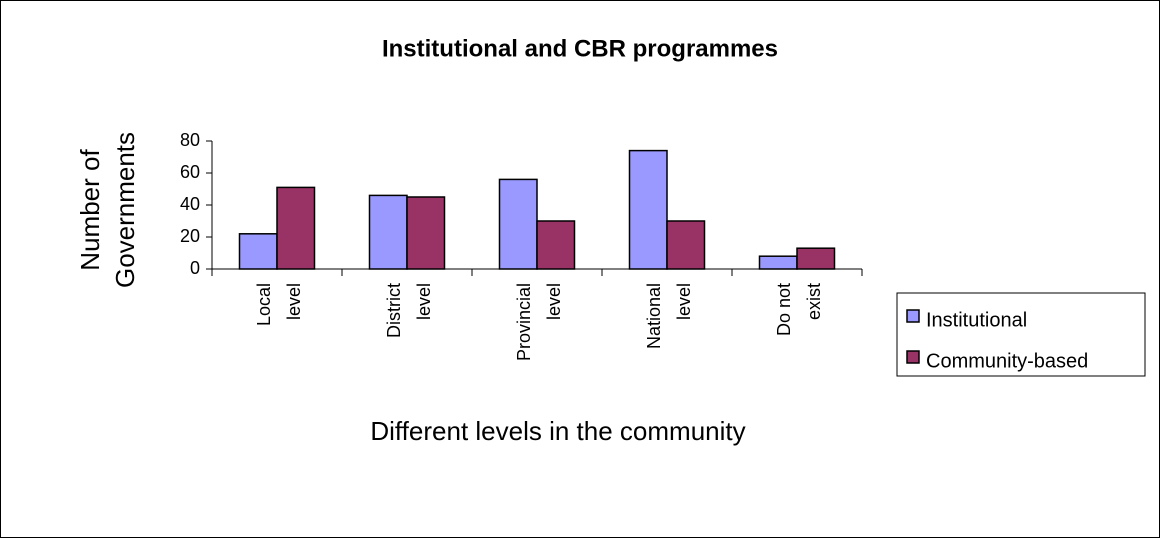  I want to click on x-tick-label: Do not, so click(784, 309).